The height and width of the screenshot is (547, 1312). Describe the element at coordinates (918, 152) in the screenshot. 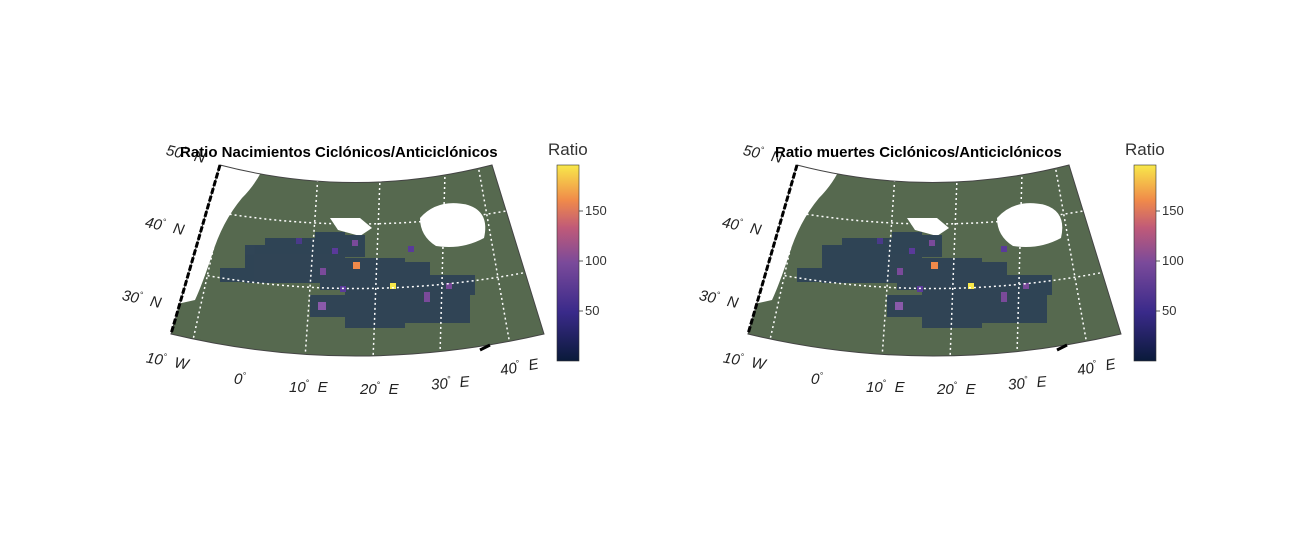

I see `panel-title: Ratio muertes Ciclónicos/Anticiclónicos` at that location.